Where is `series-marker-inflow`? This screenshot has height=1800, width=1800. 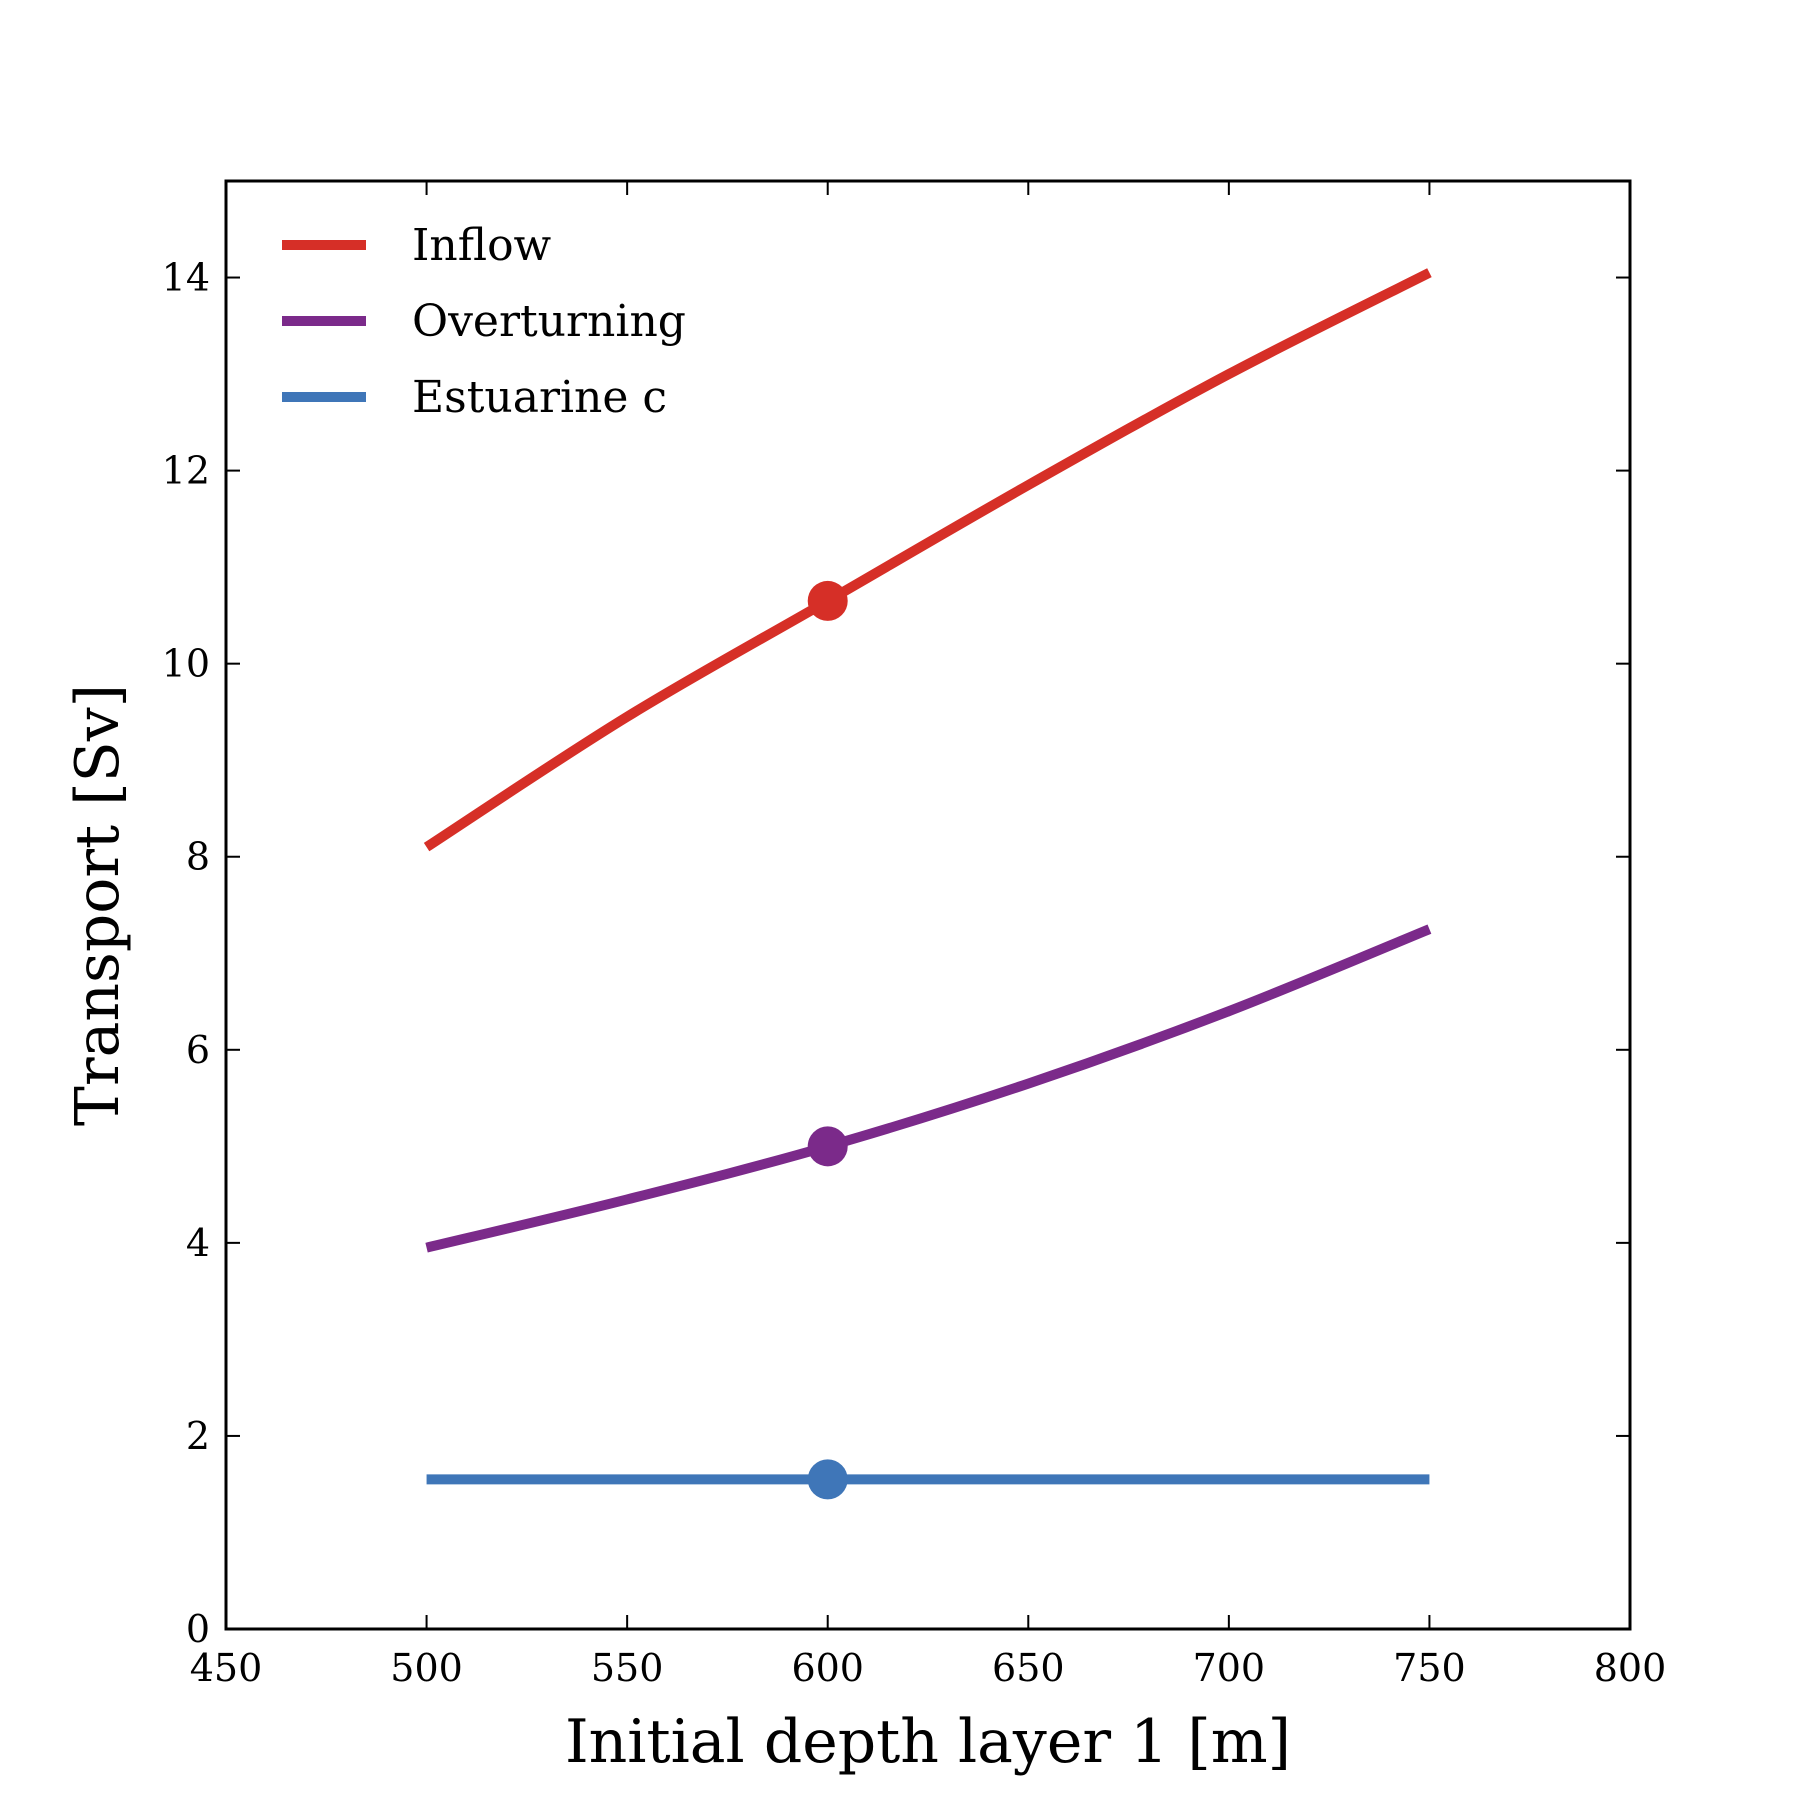 series-marker-inflow is located at coordinates (827, 600).